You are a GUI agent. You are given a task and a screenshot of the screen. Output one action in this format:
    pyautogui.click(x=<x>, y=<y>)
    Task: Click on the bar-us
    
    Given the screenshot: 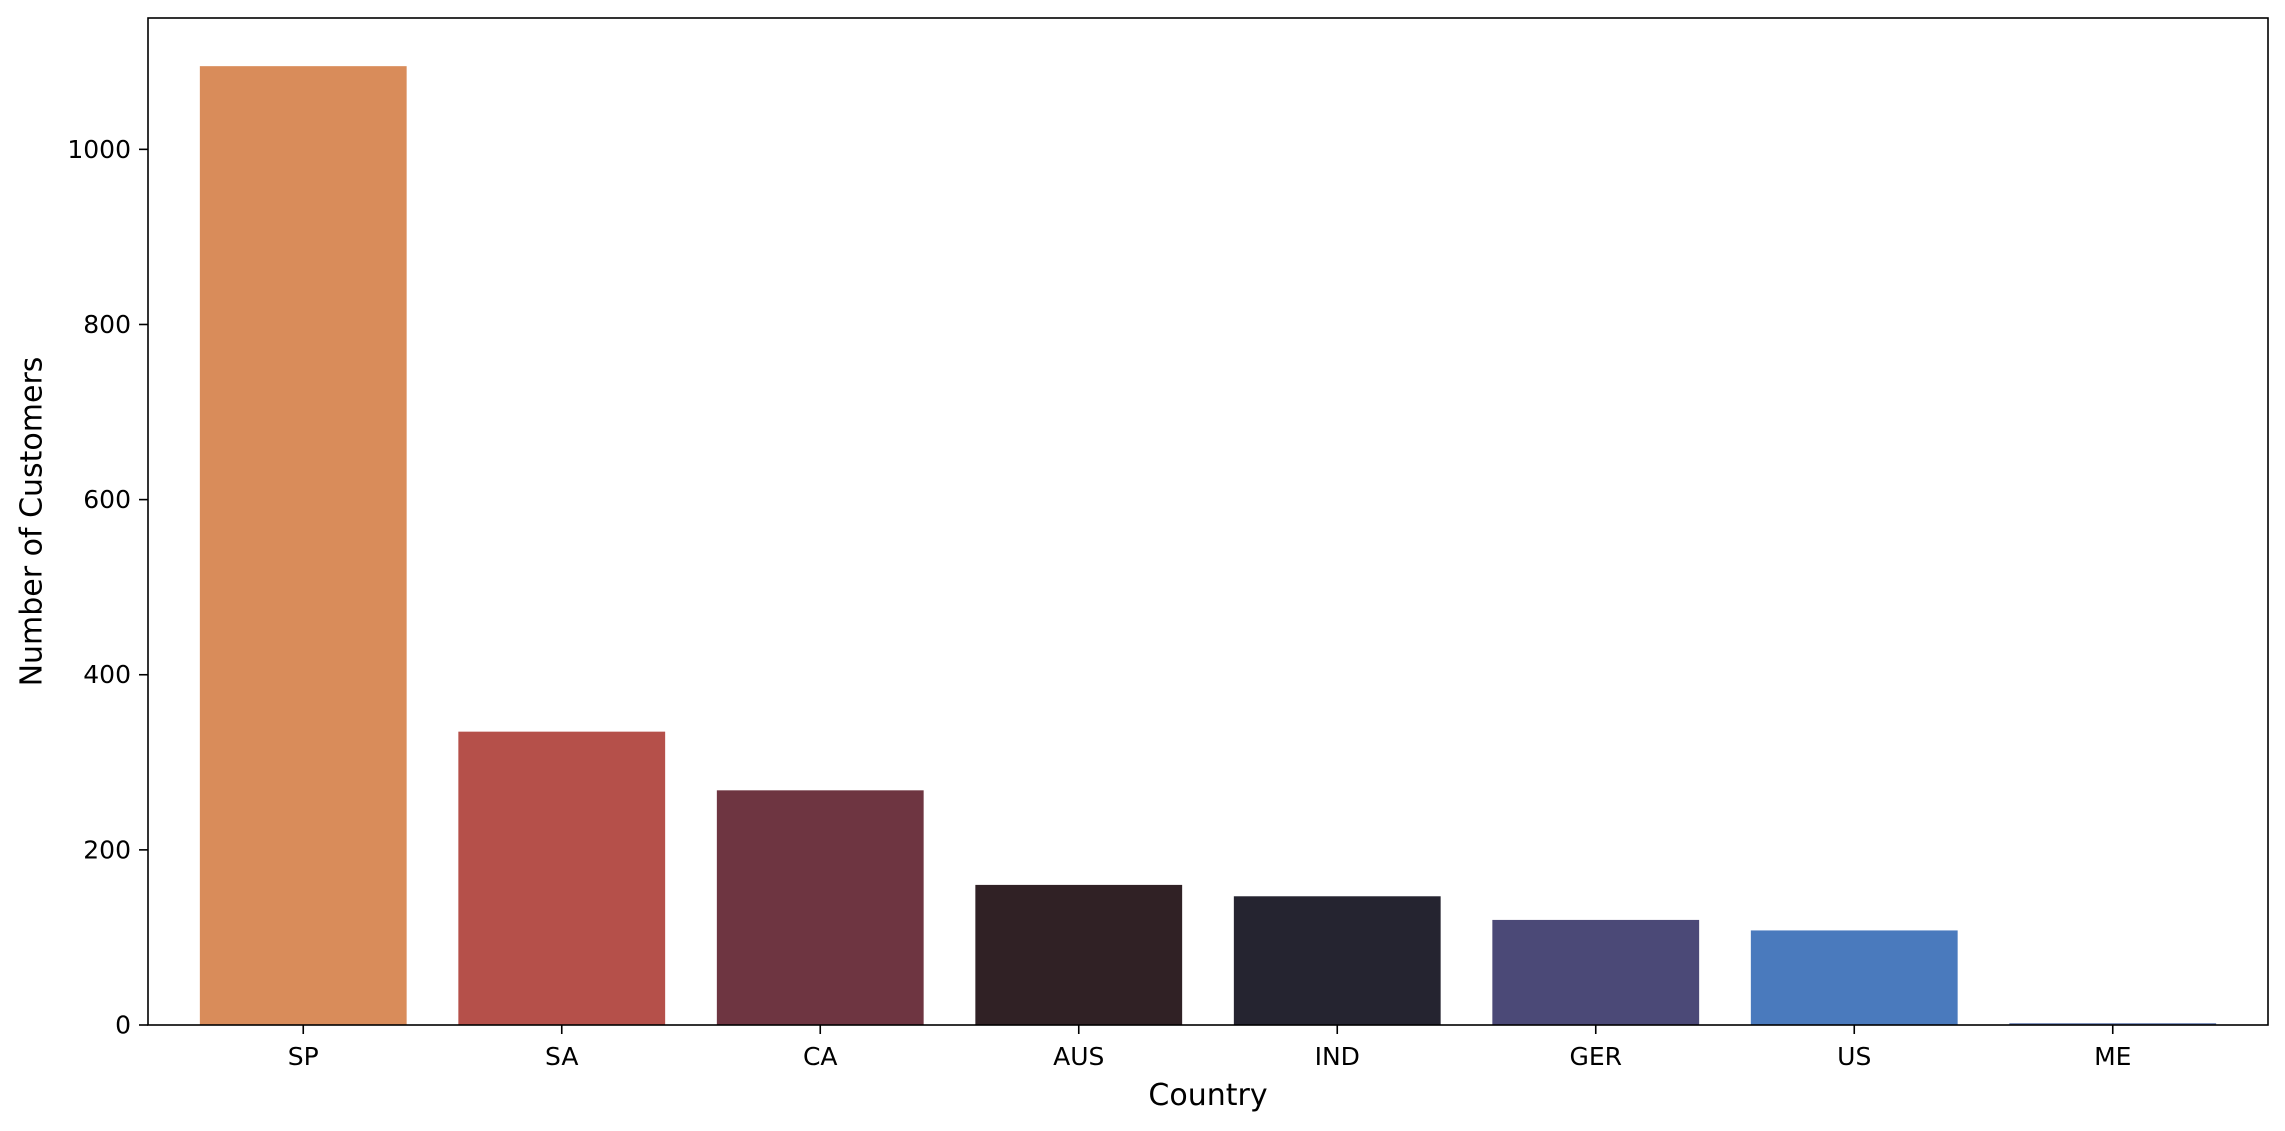 What is the action you would take?
    pyautogui.click(x=1854, y=977)
    